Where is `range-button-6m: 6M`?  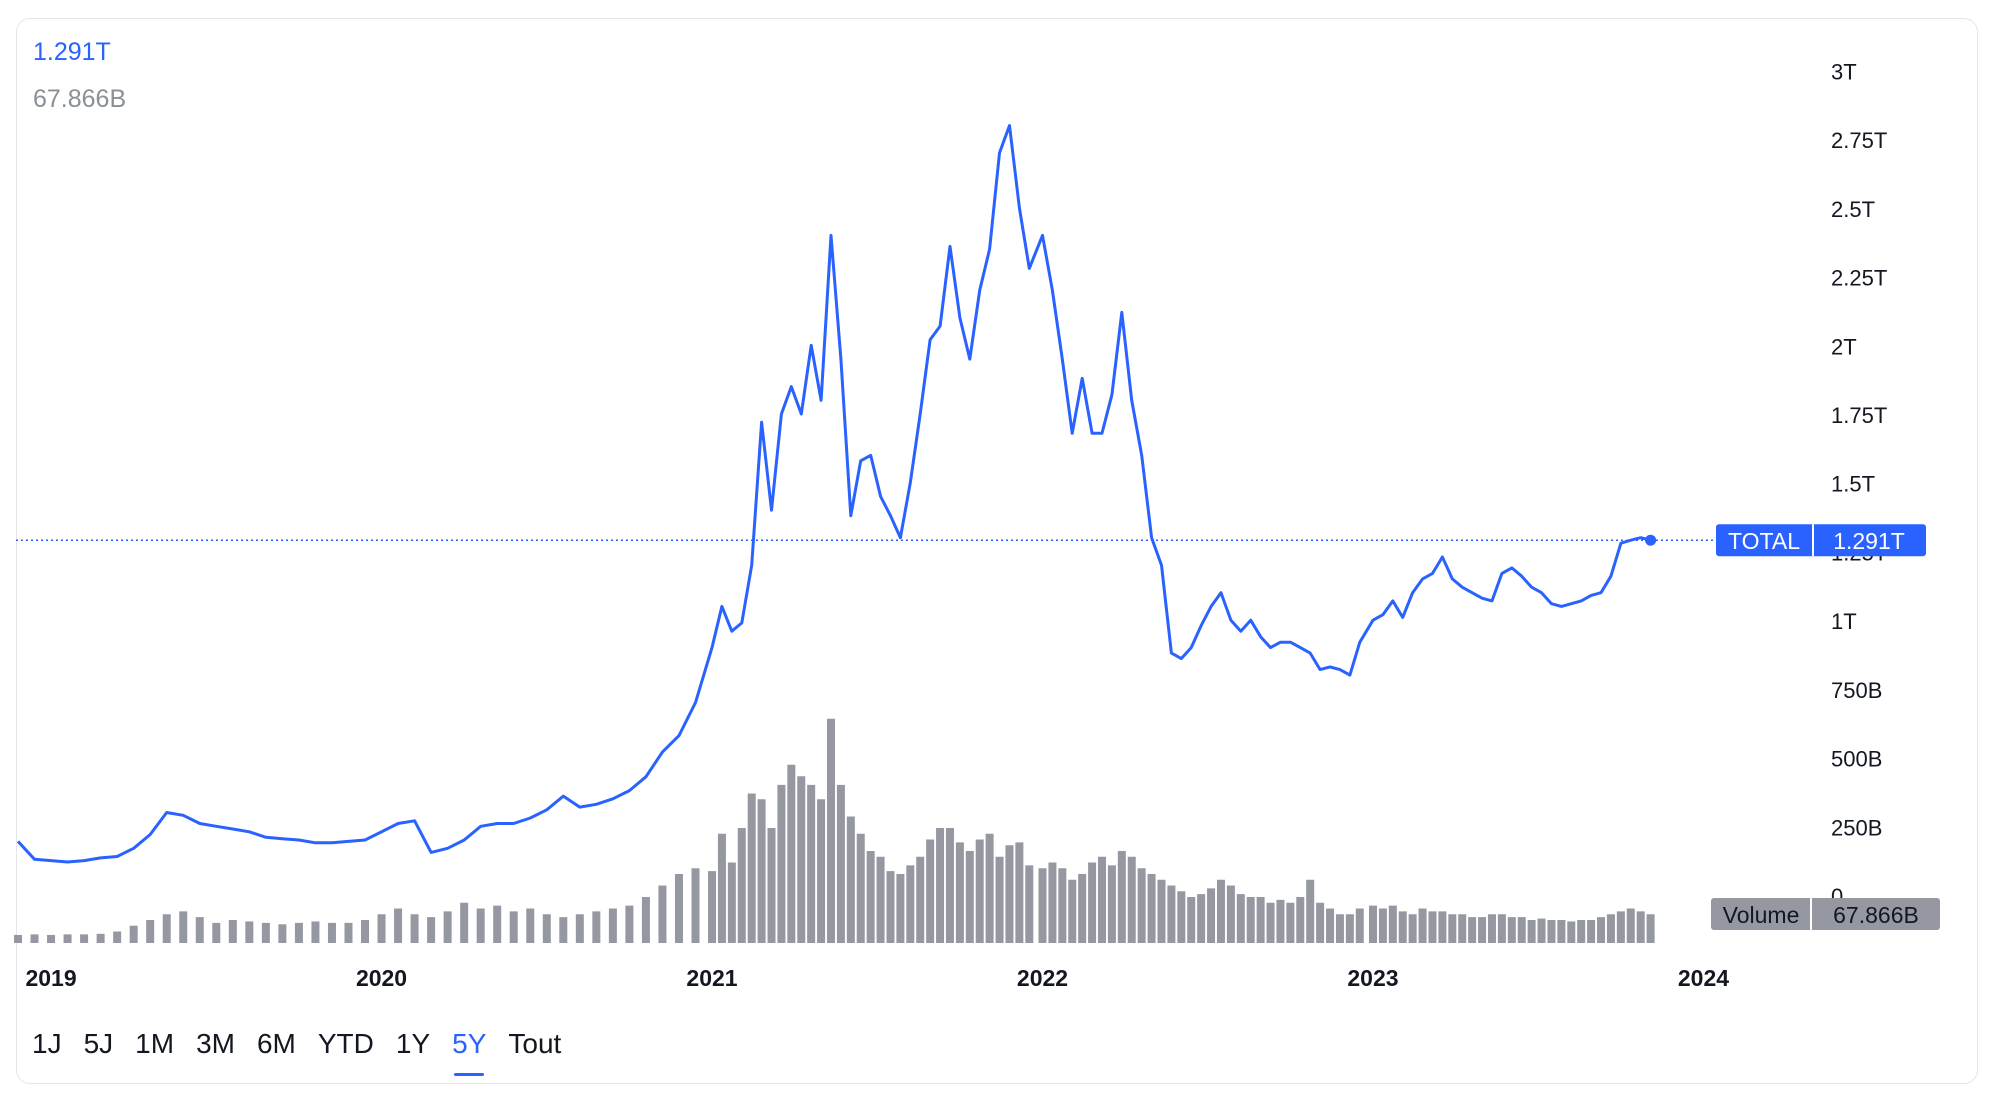
range-button-6m: 6M is located at coordinates (276, 1043).